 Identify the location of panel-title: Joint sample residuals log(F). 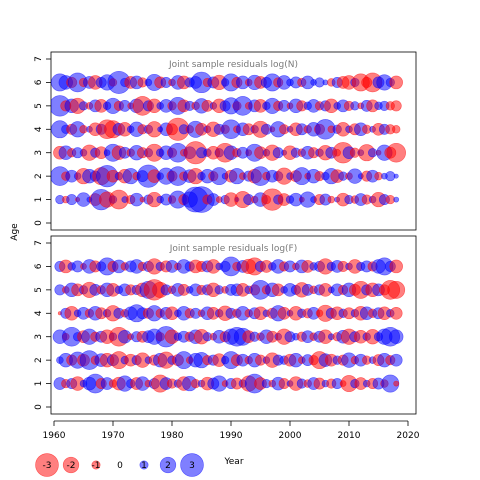
(233, 249).